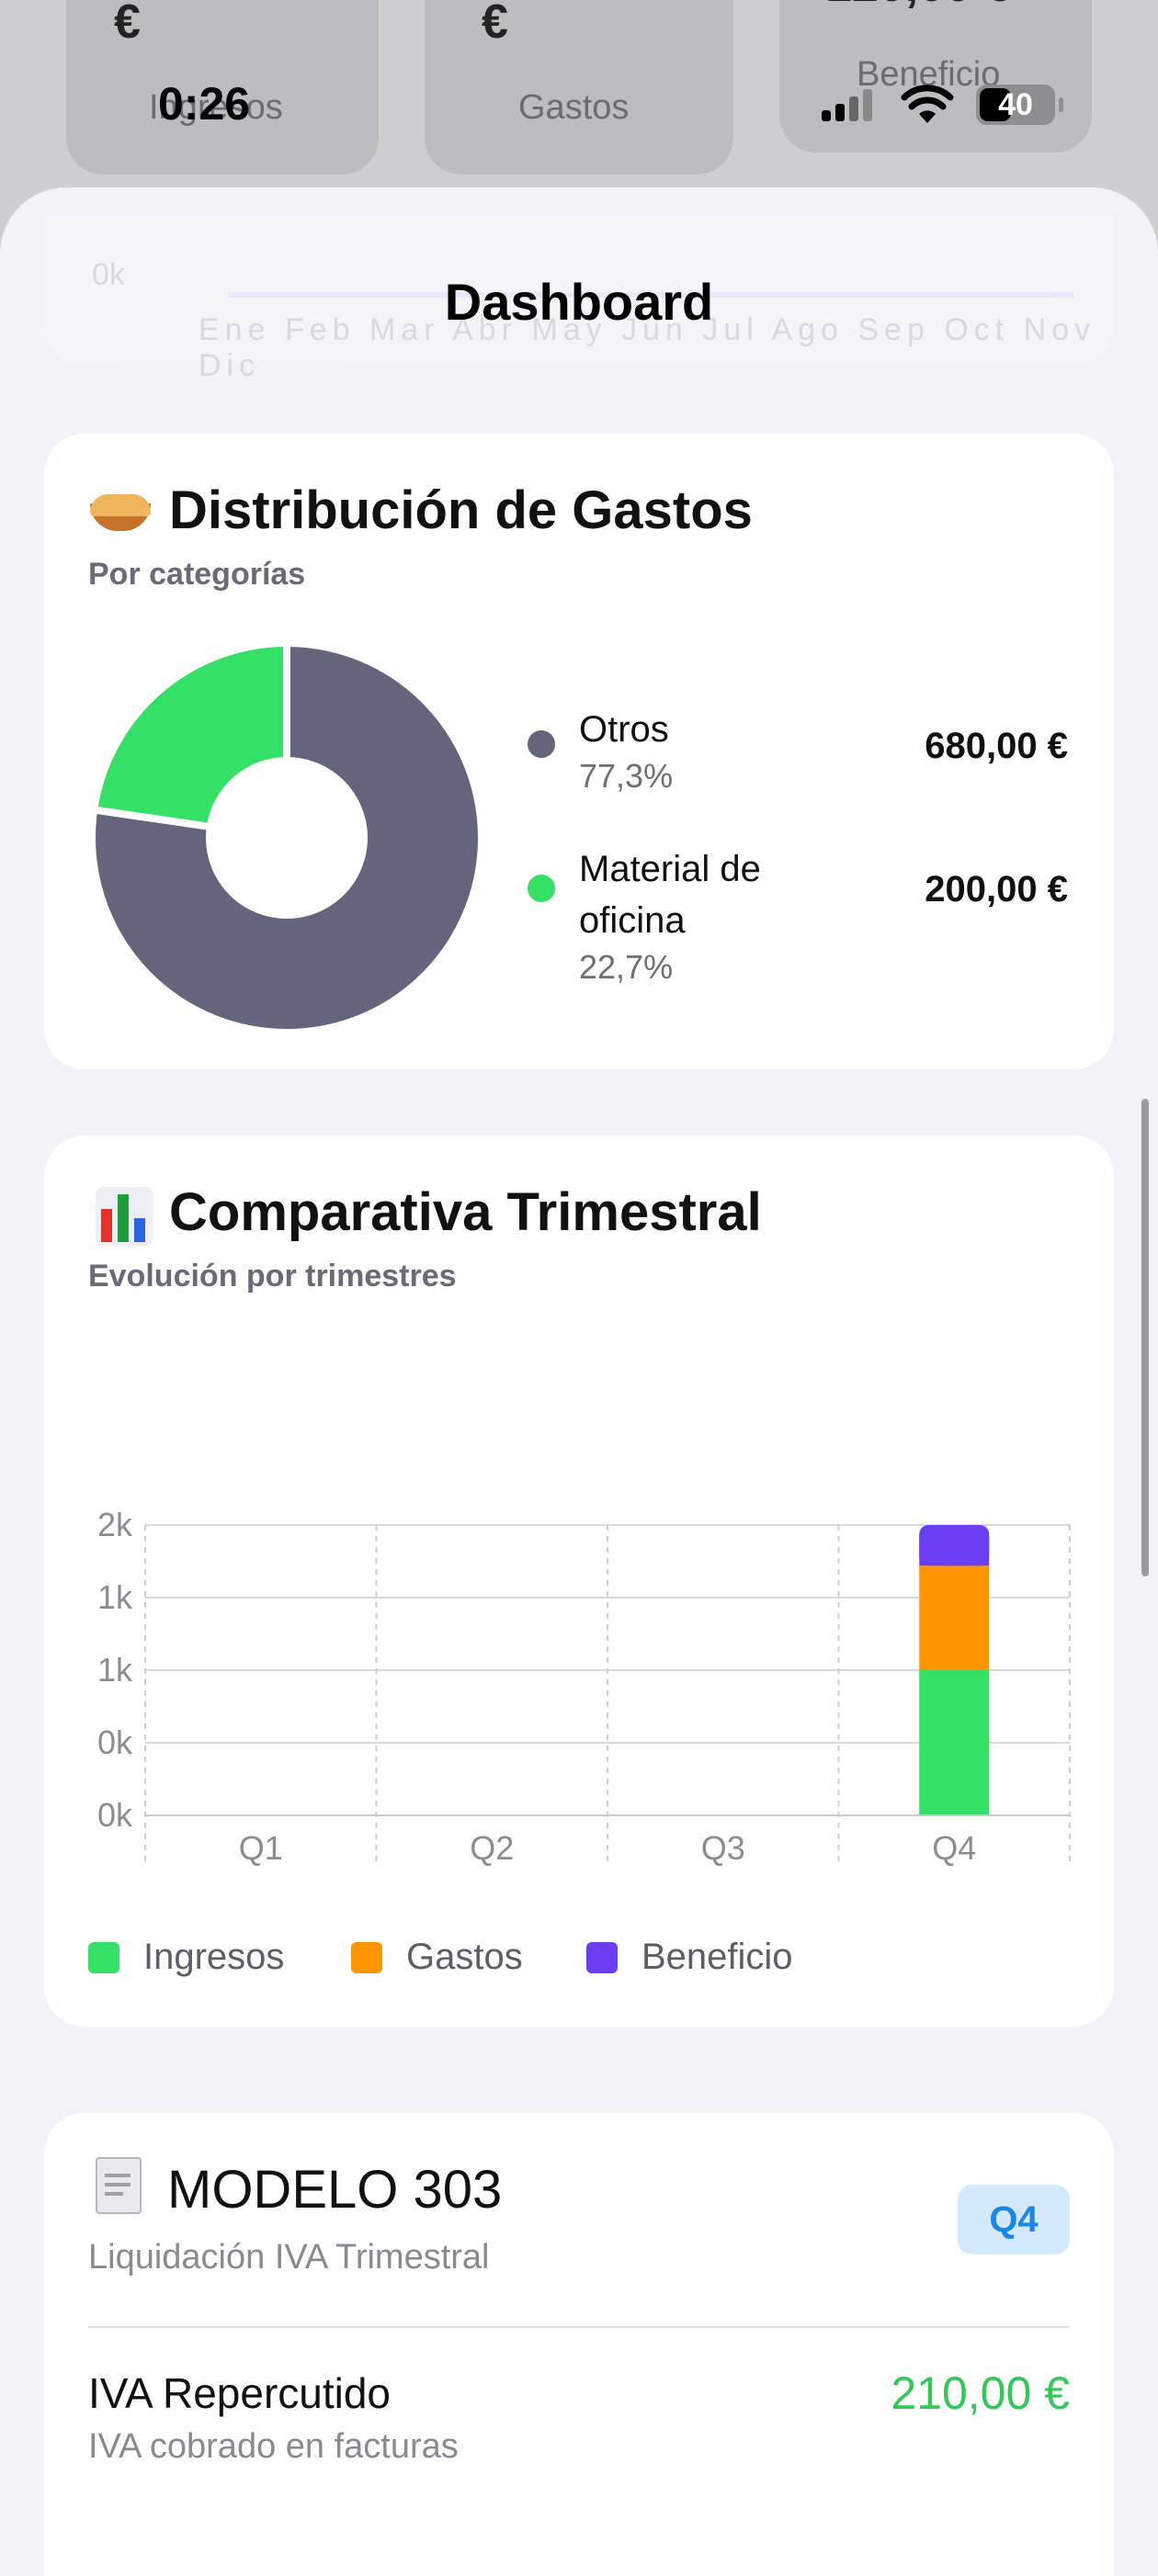  What do you see at coordinates (204, 104) in the screenshot?
I see `status-time: 0:26` at bounding box center [204, 104].